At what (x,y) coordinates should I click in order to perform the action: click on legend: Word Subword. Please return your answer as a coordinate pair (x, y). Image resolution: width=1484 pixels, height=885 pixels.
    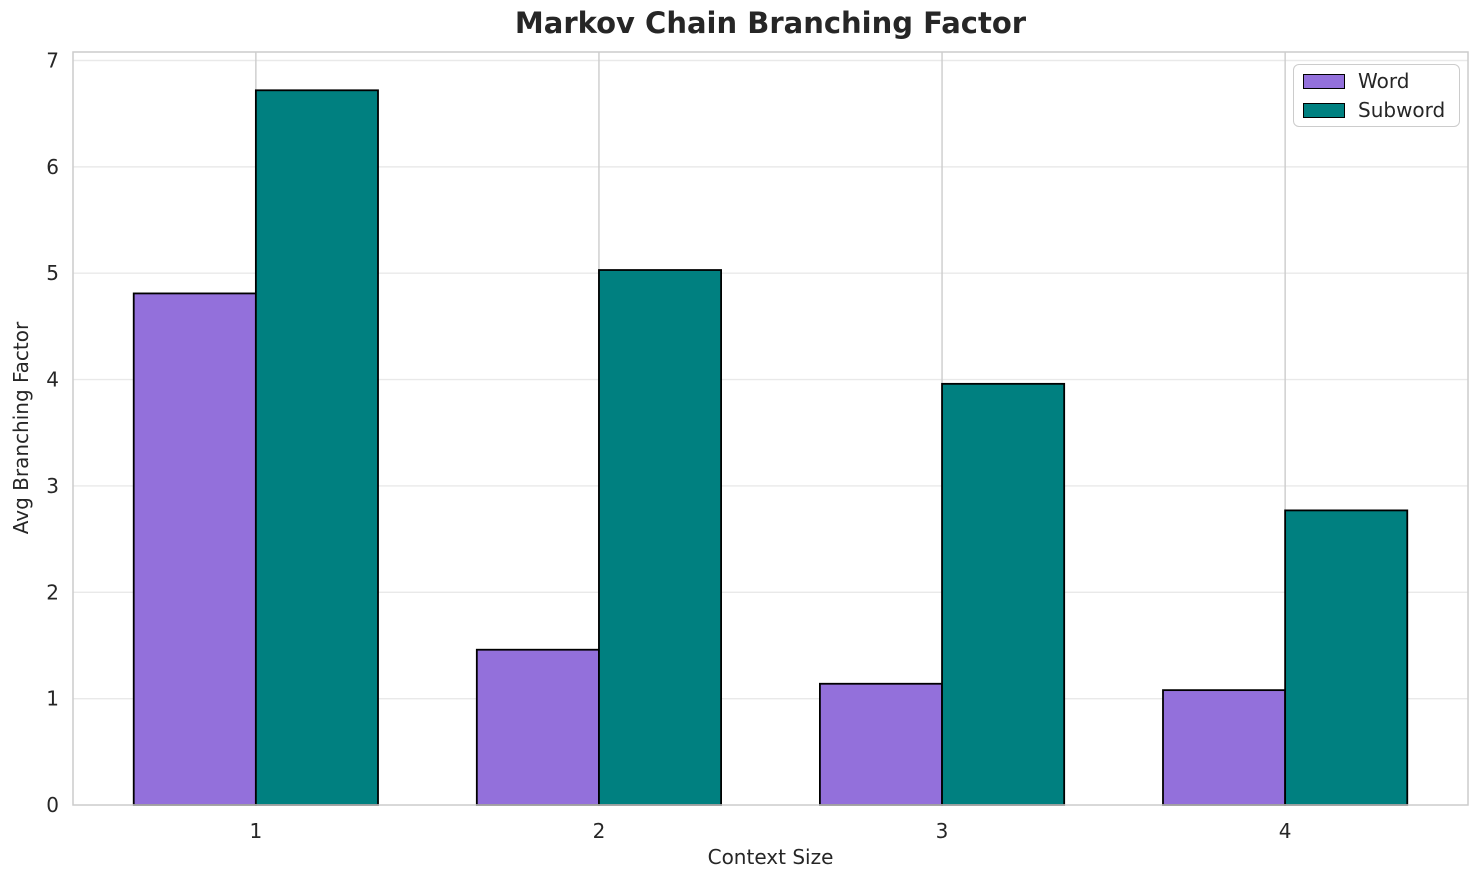
    Looking at the image, I should click on (1376, 95).